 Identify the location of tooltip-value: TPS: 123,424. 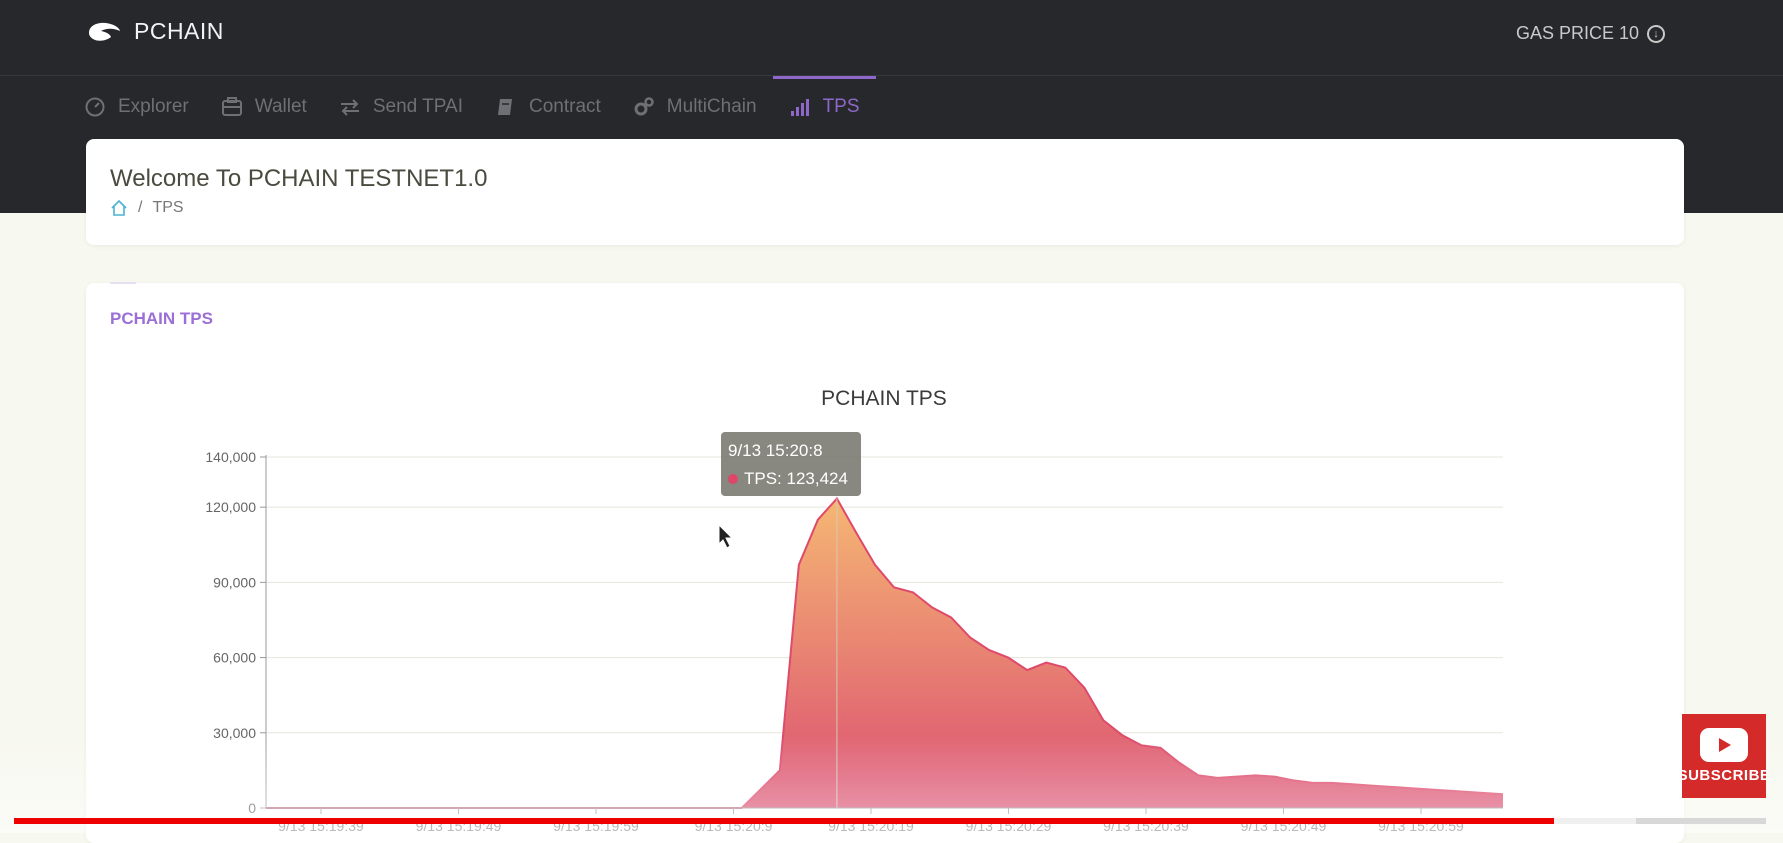
(796, 478).